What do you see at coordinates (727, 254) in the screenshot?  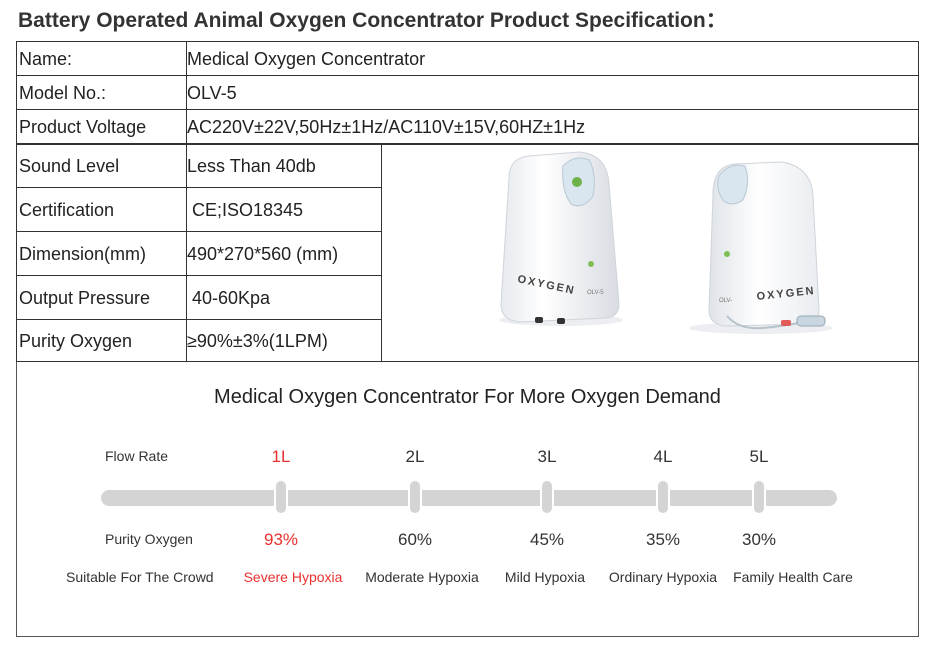 I see `right-unit-logo` at bounding box center [727, 254].